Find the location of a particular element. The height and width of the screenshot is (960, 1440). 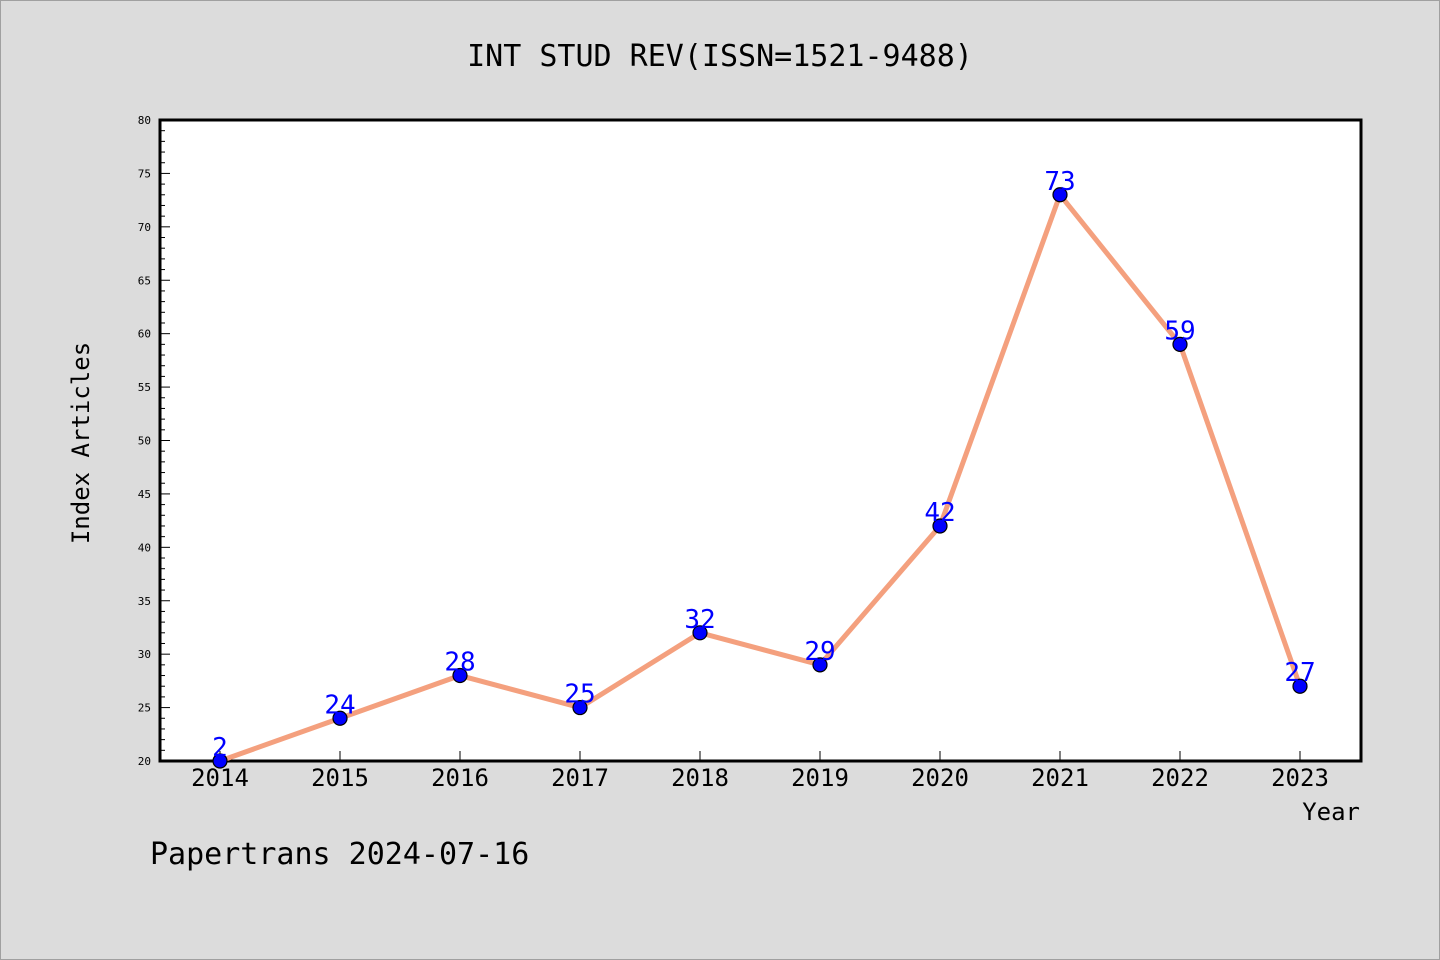

x-tick-label: 2016 is located at coordinates (460, 778).